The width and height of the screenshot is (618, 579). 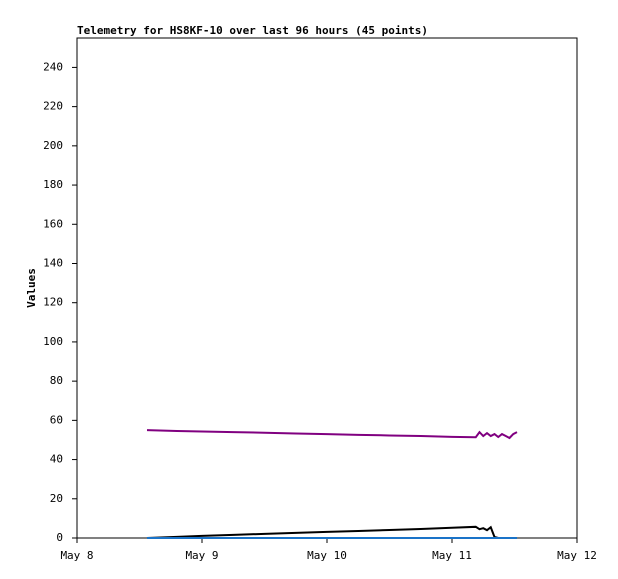 What do you see at coordinates (56, 419) in the screenshot?
I see `y-tick-label: 60` at bounding box center [56, 419].